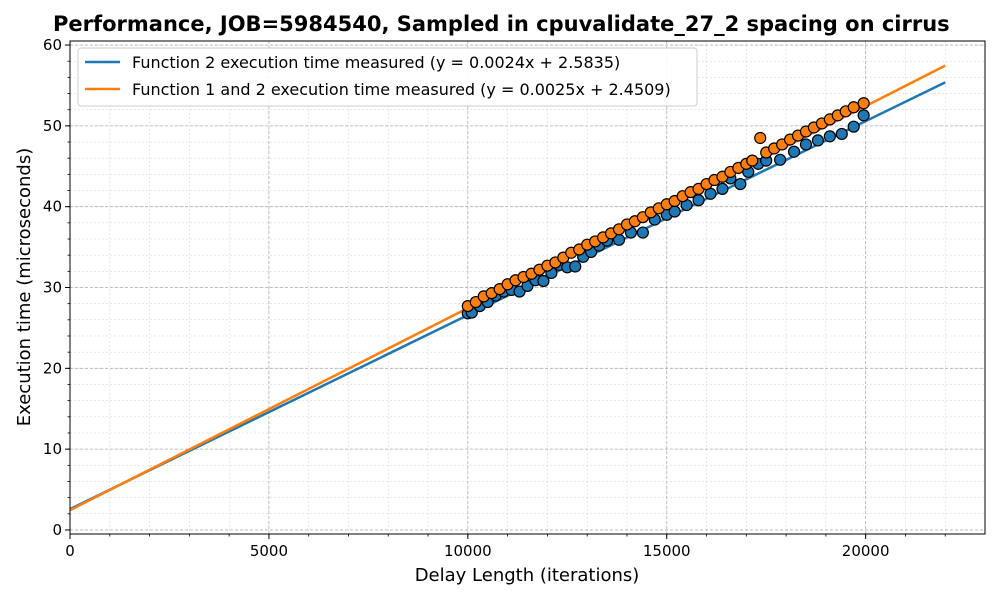 The width and height of the screenshot is (1000, 600). Describe the element at coordinates (52, 45) in the screenshot. I see `y-tick-label: 60` at that location.